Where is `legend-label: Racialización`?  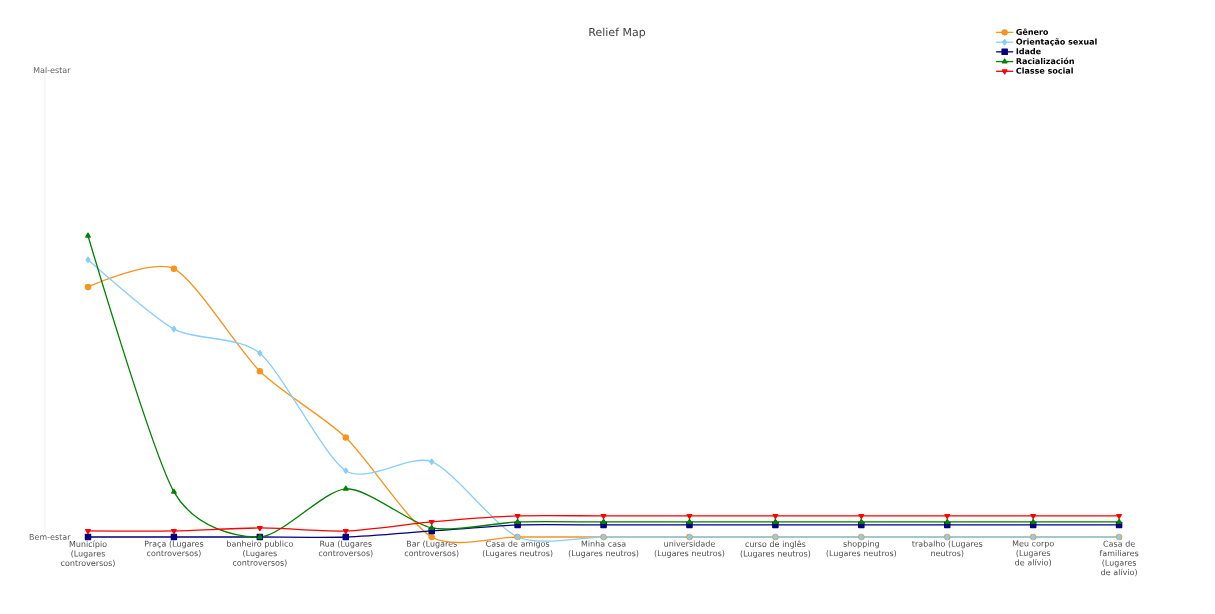 legend-label: Racialización is located at coordinates (1045, 61).